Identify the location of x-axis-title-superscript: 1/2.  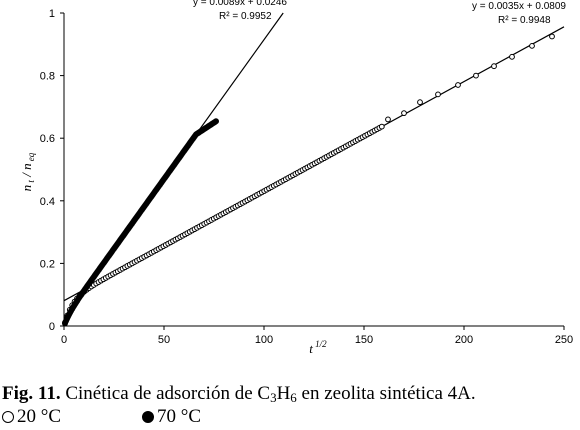
(320, 344).